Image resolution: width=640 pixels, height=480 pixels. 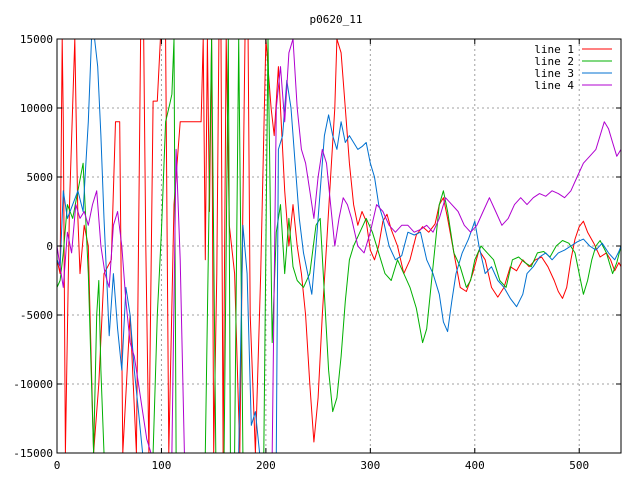 I want to click on legend-label-1: line 1, so click(x=554, y=49).